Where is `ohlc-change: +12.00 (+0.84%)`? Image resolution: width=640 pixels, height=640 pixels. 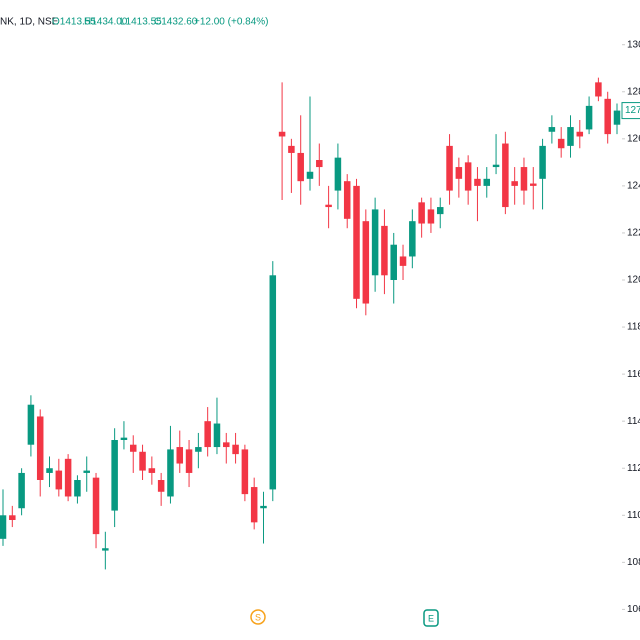
ohlc-change: +12.00 (+0.84%) is located at coordinates (231, 22).